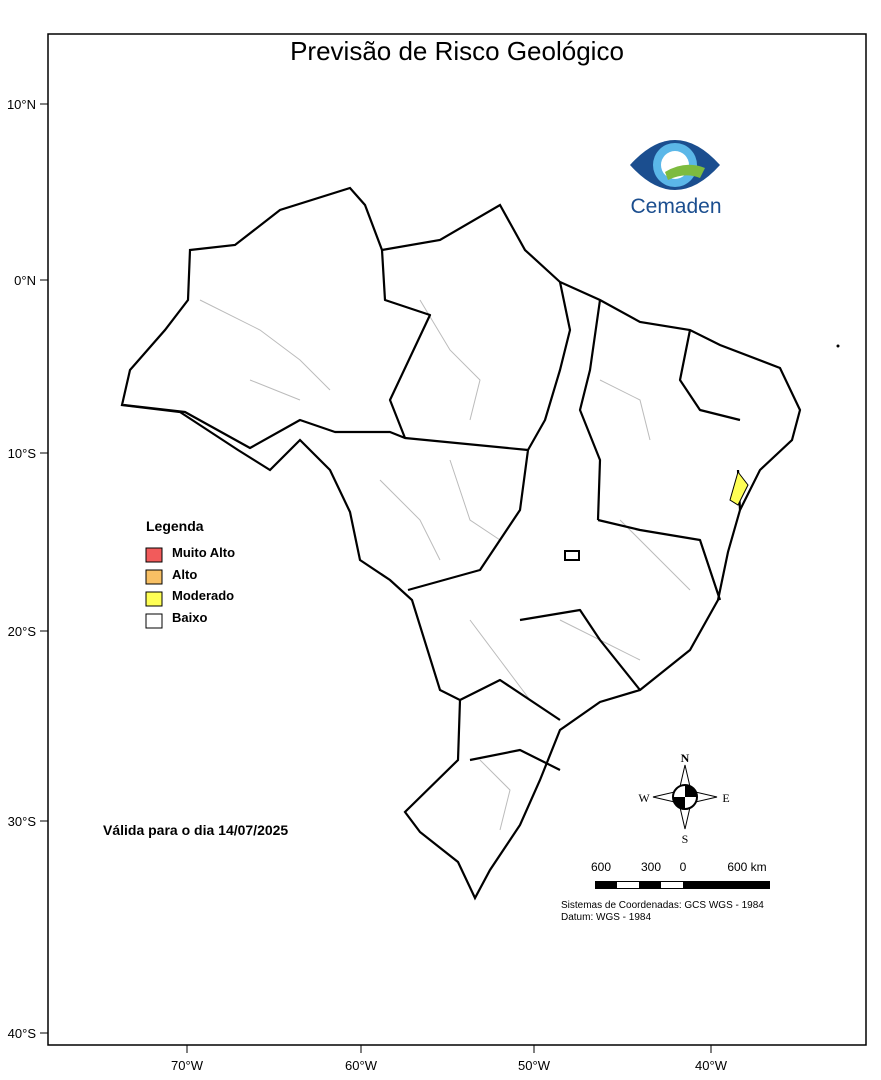  Describe the element at coordinates (683, 867) in the screenshot. I see `scale-label: 0` at that location.